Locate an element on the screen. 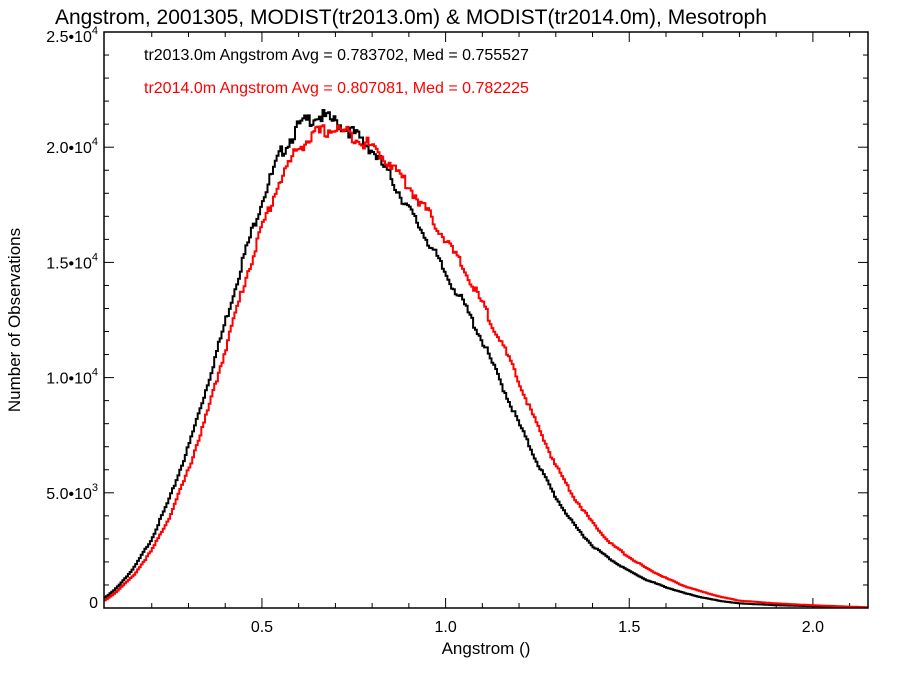 The image size is (900, 675). y-tick-mantissa: 1.5•10 is located at coordinates (69, 263).